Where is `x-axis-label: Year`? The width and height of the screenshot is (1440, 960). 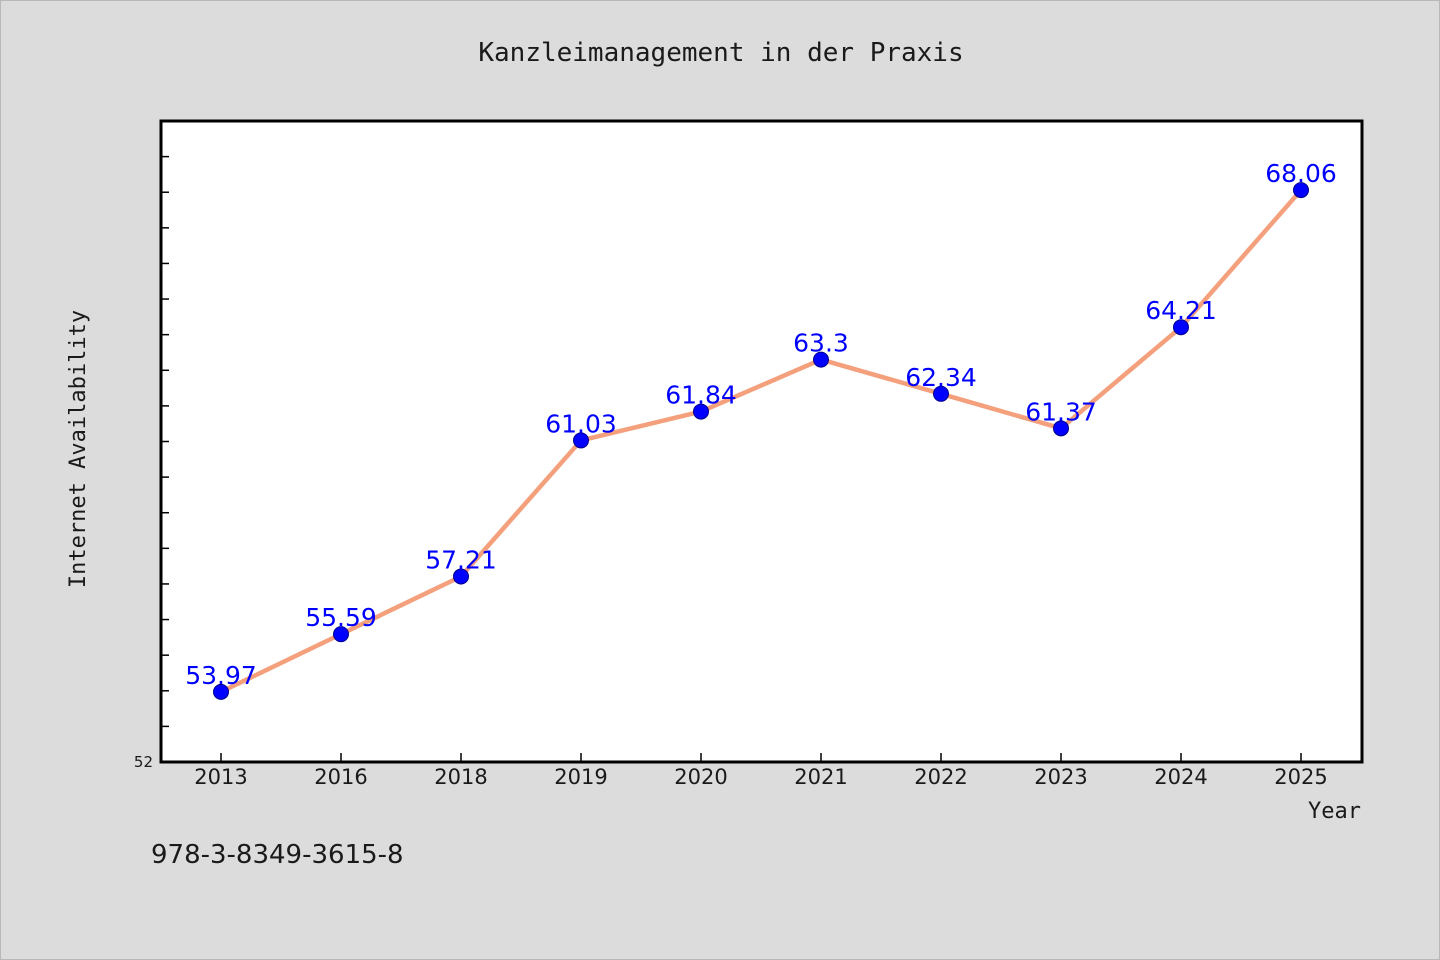
x-axis-label: Year is located at coordinates (1334, 811).